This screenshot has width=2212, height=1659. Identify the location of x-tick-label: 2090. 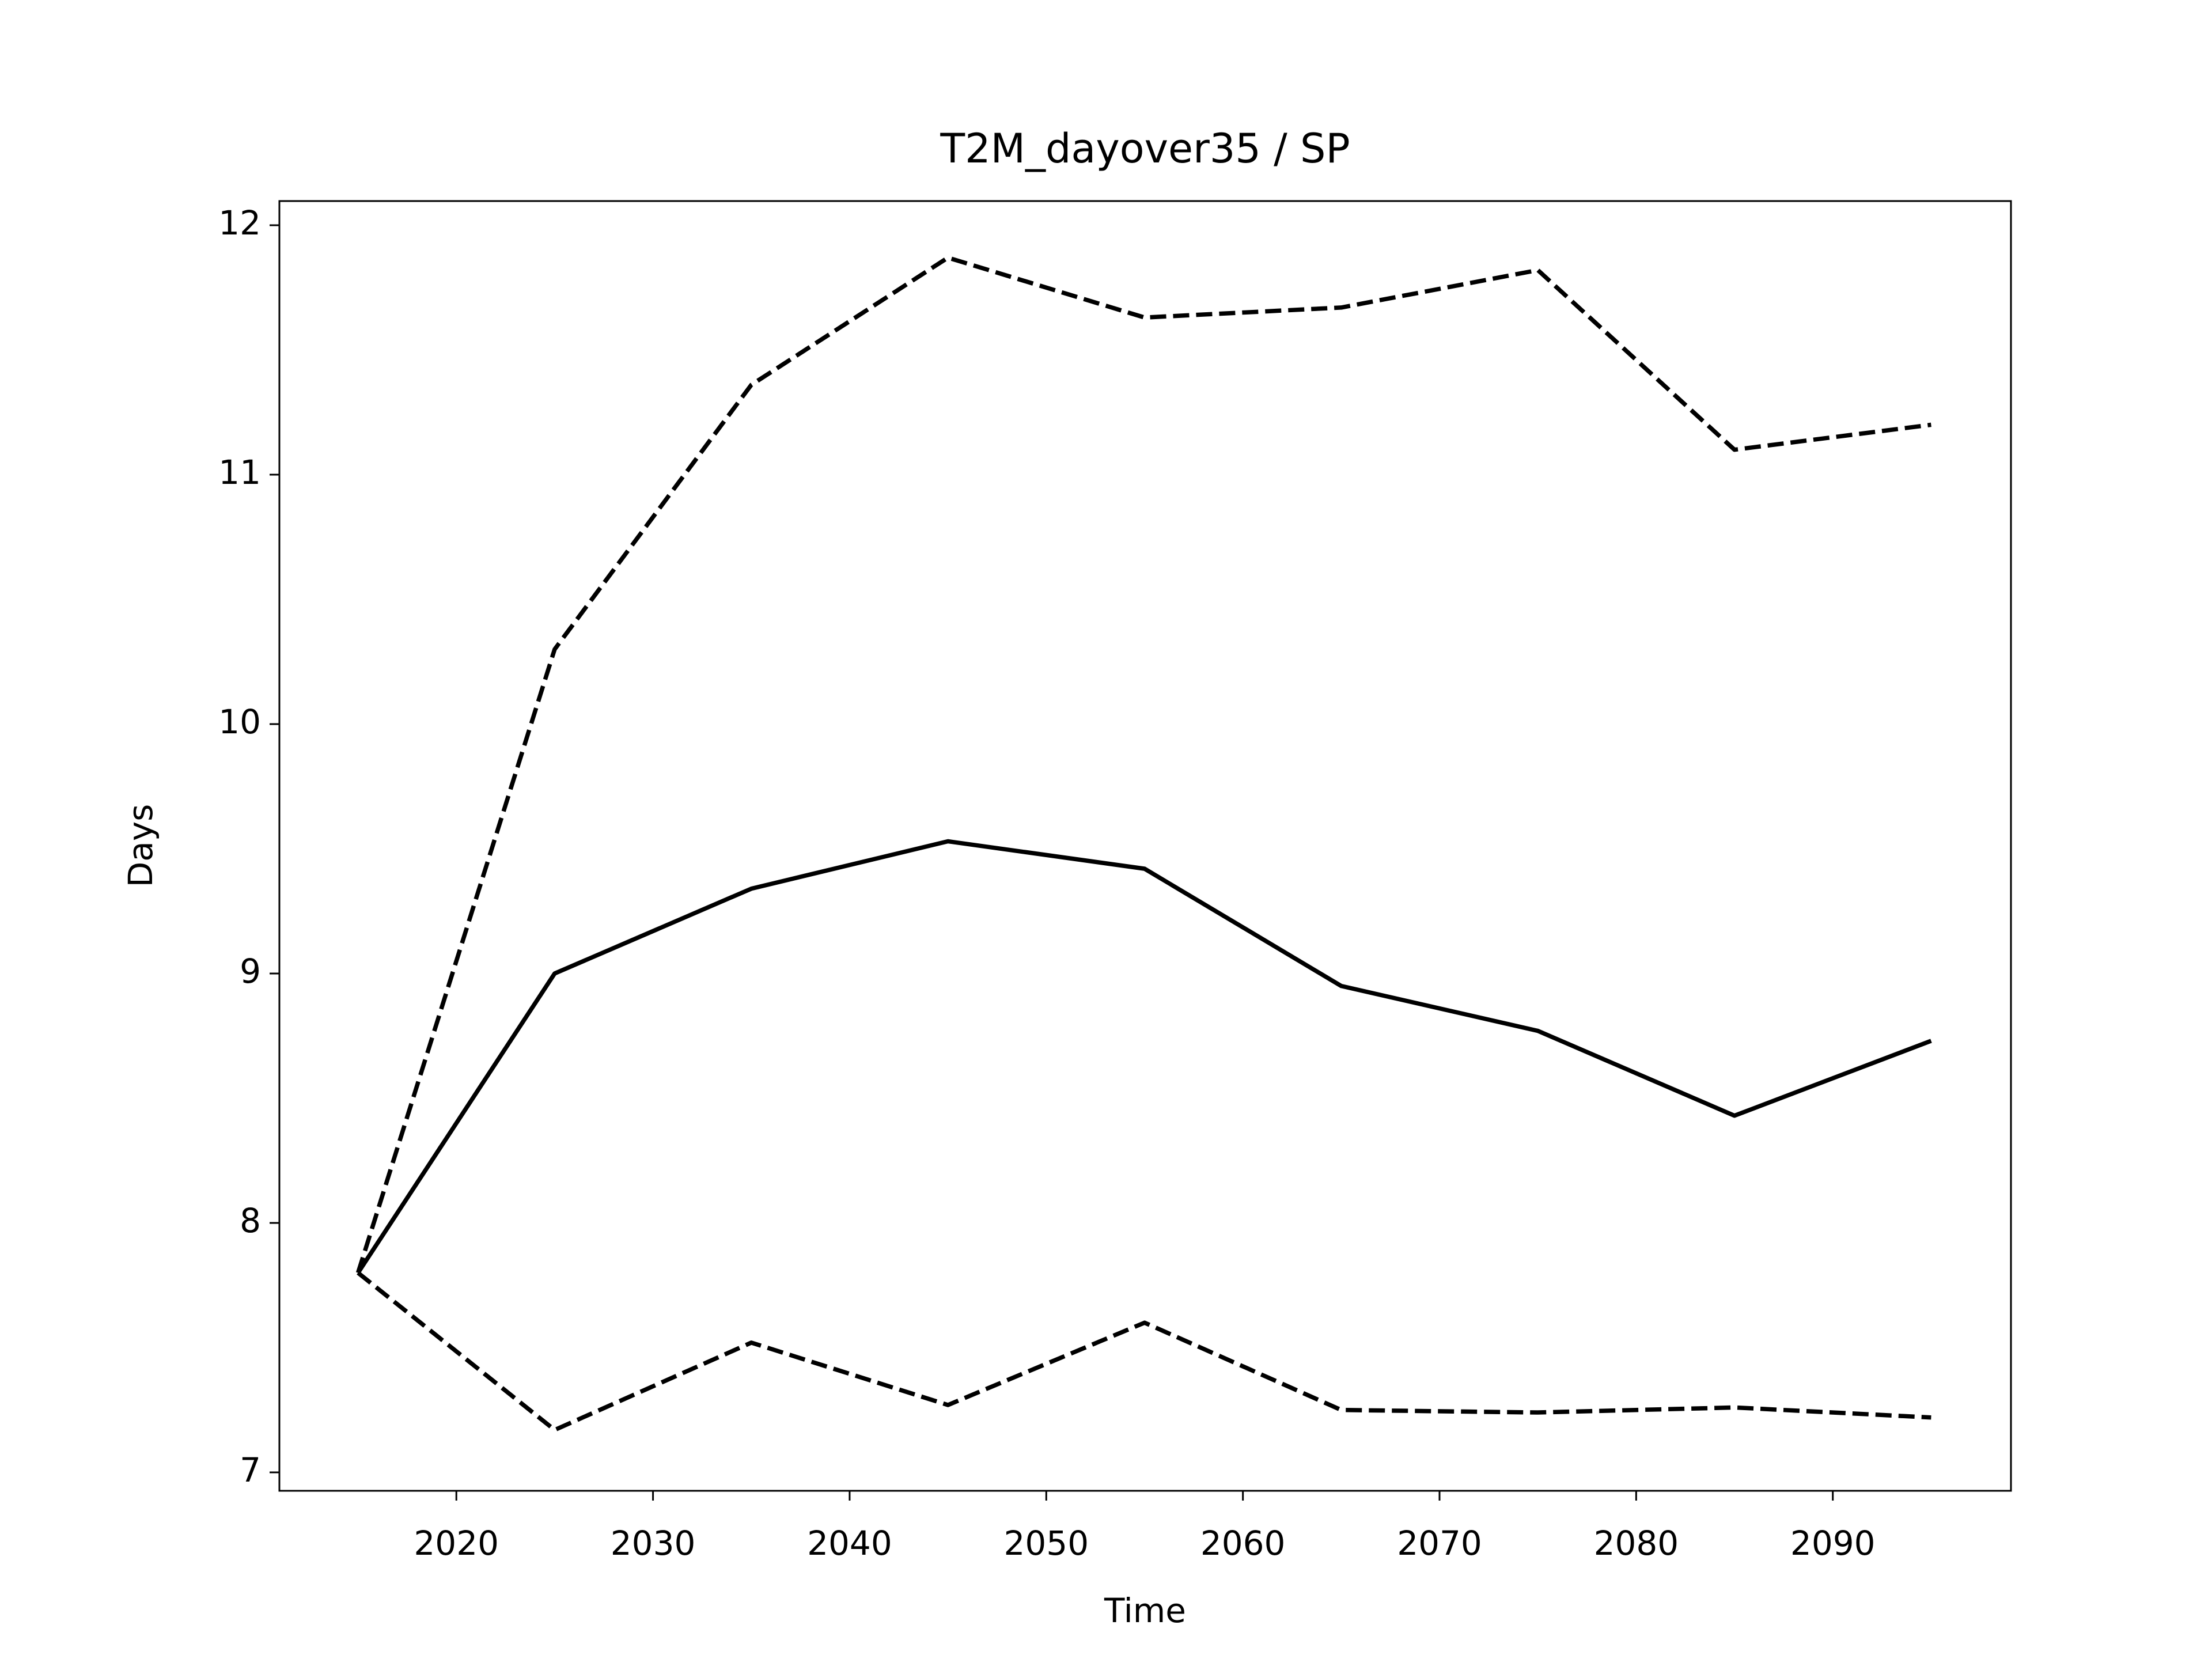
(1833, 1543).